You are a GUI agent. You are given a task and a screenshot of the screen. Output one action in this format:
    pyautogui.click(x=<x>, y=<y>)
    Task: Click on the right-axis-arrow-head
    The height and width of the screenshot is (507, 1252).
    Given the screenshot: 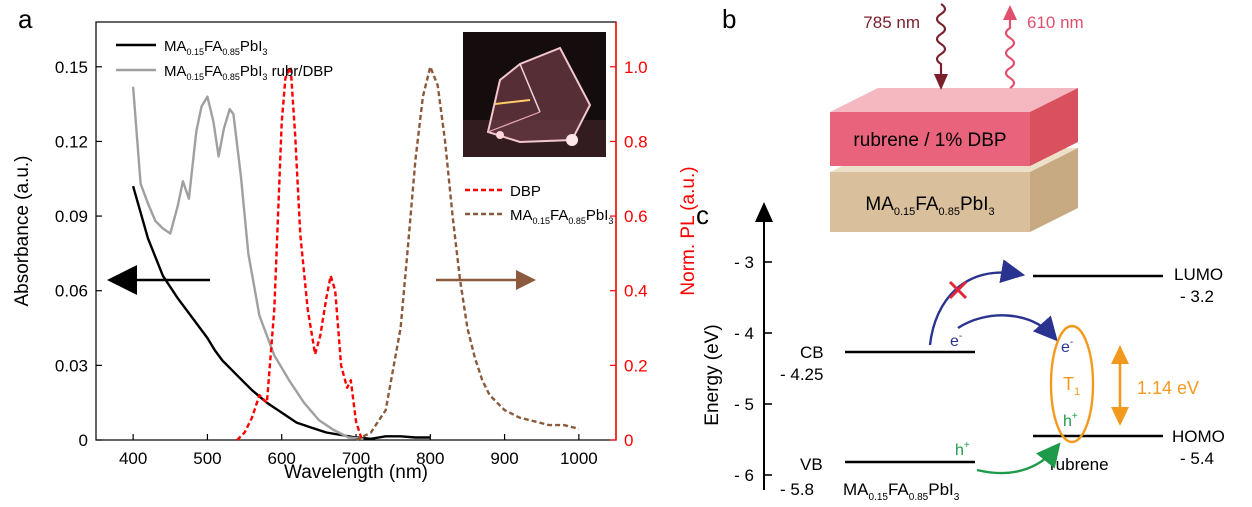 What is the action you would take?
    pyautogui.click(x=526, y=280)
    